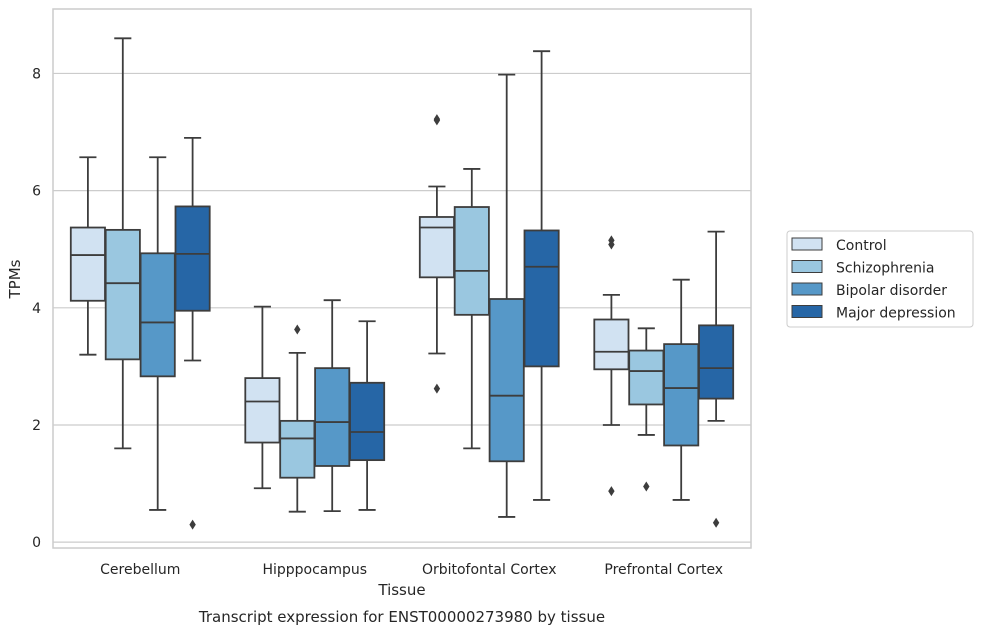  Describe the element at coordinates (36, 543) in the screenshot. I see `y-tick-label: 0` at that location.